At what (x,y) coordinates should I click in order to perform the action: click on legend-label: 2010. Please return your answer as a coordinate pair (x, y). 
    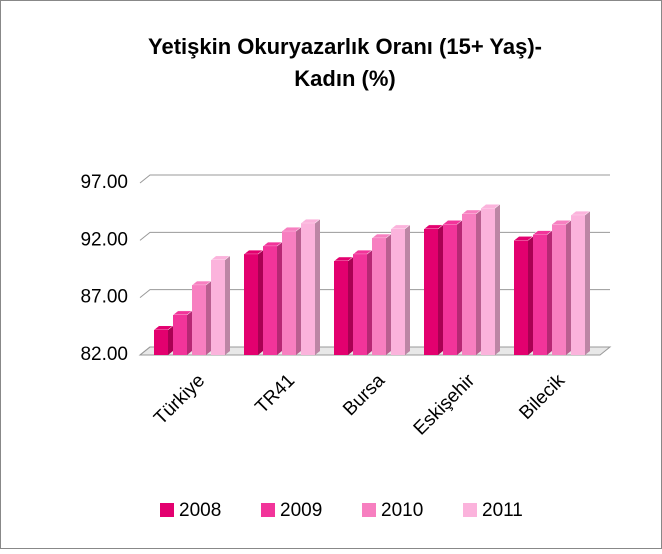
    Looking at the image, I should click on (402, 510).